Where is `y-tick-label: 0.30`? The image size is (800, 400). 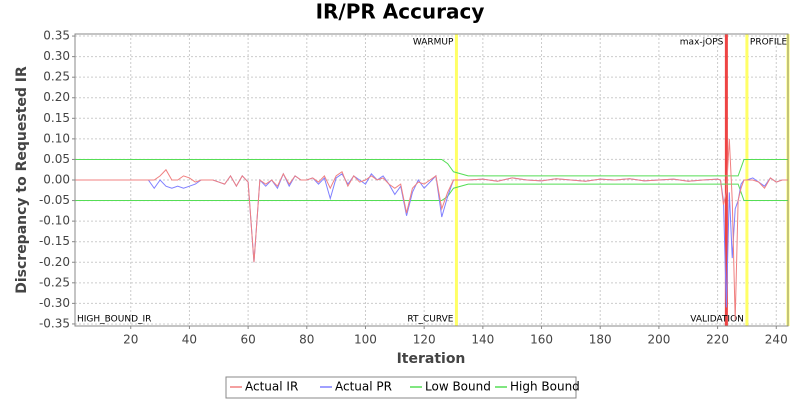 y-tick-label: 0.30 is located at coordinates (56, 56).